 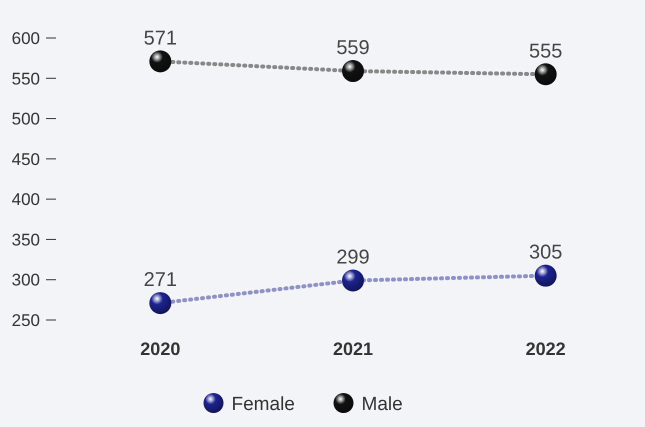 What do you see at coordinates (26, 119) in the screenshot?
I see `y-tick-label: 500` at bounding box center [26, 119].